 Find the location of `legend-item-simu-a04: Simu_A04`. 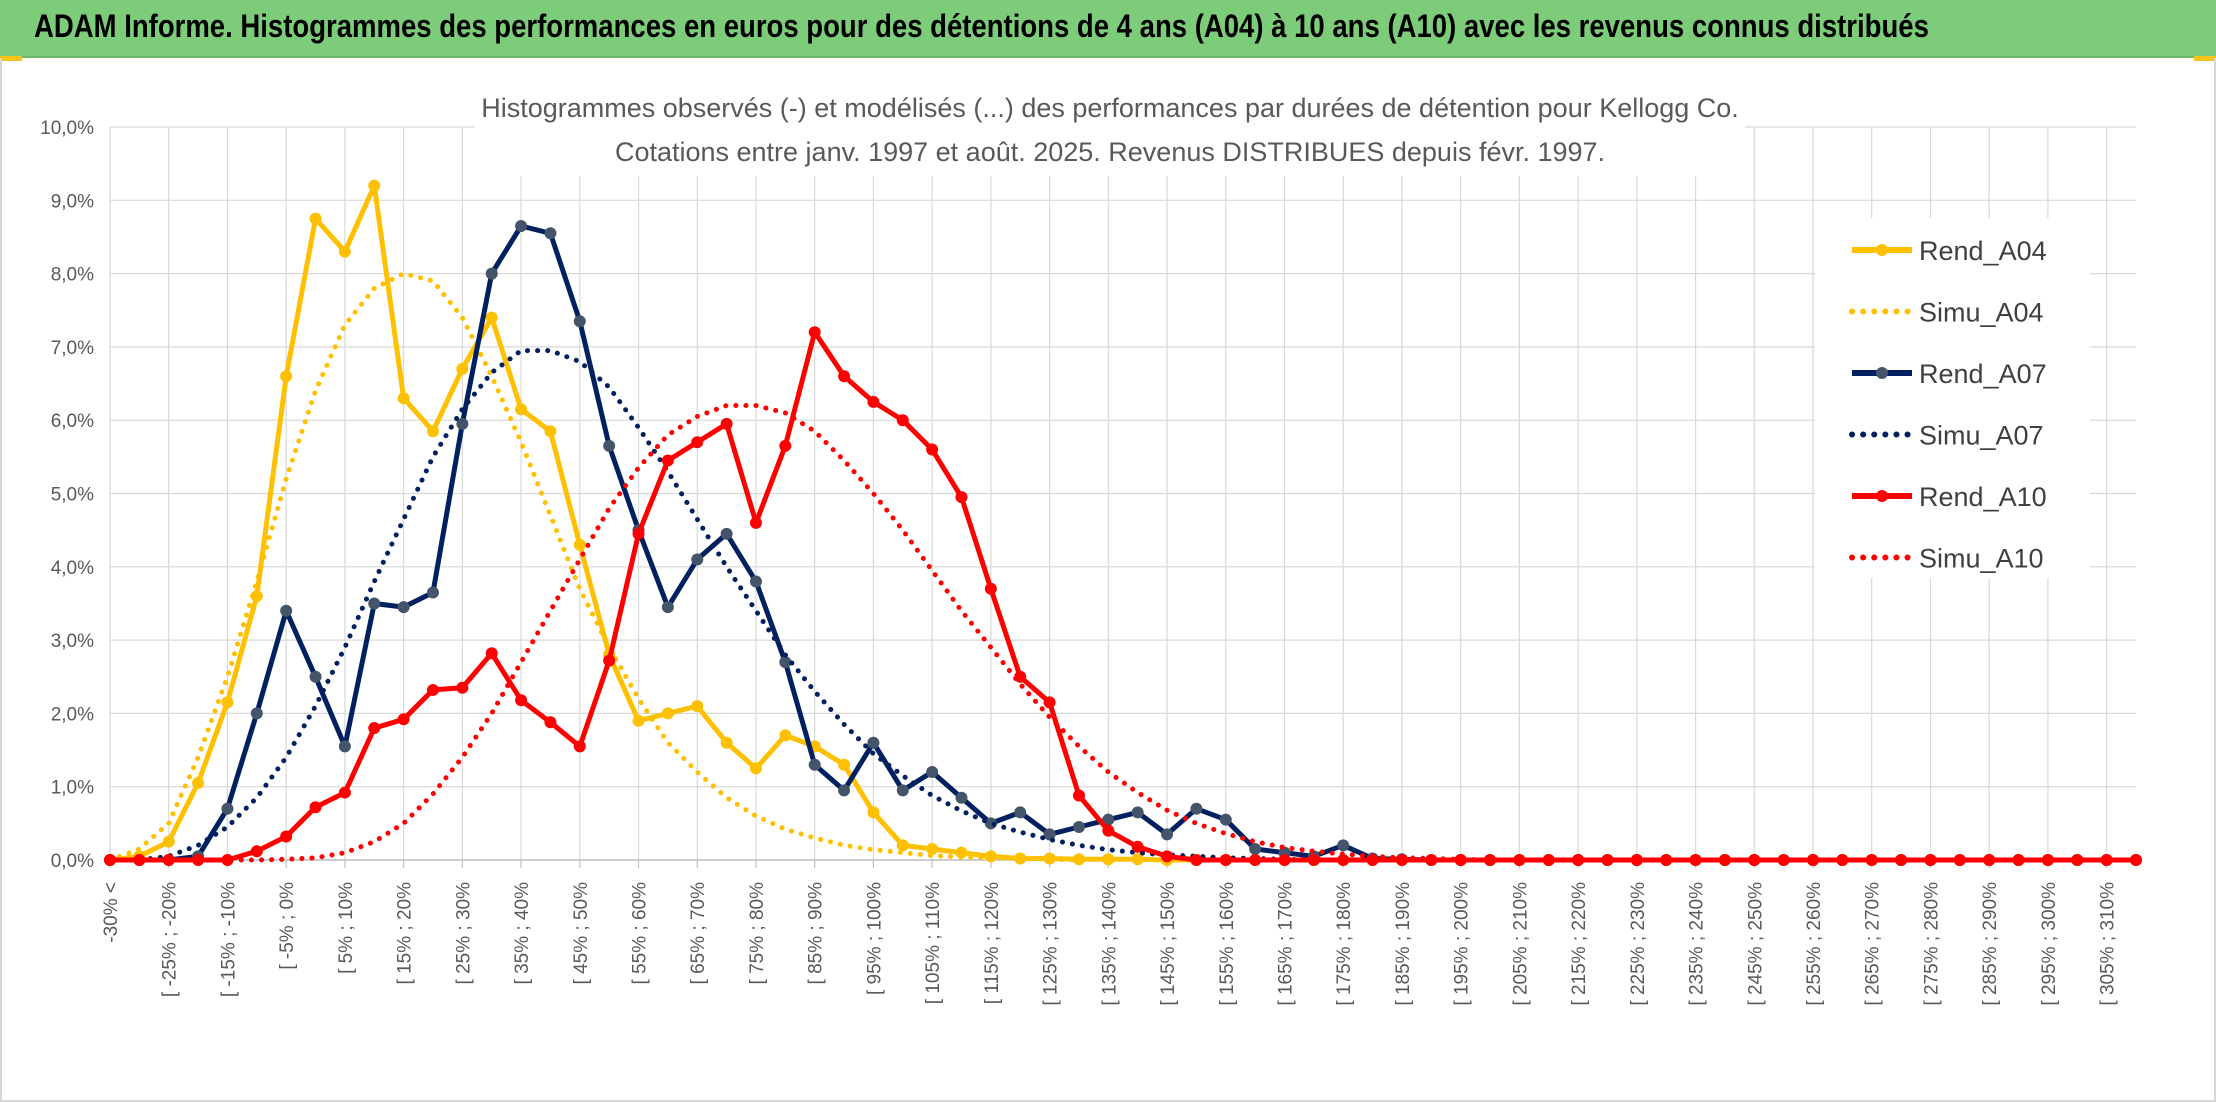

legend-item-simu-a04: Simu_A04 is located at coordinates (1946, 313).